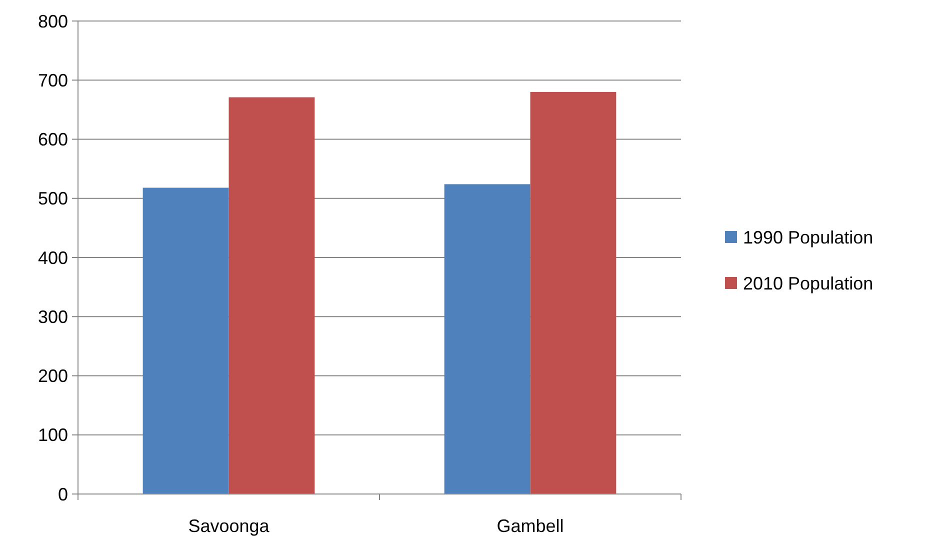  I want to click on y-tick-label: 400, so click(53, 258).